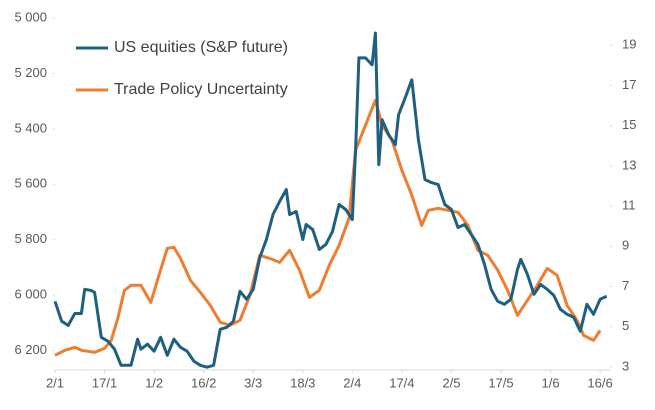  What do you see at coordinates (30, 294) in the screenshot?
I see `y-tick-label: 6 000` at bounding box center [30, 294].